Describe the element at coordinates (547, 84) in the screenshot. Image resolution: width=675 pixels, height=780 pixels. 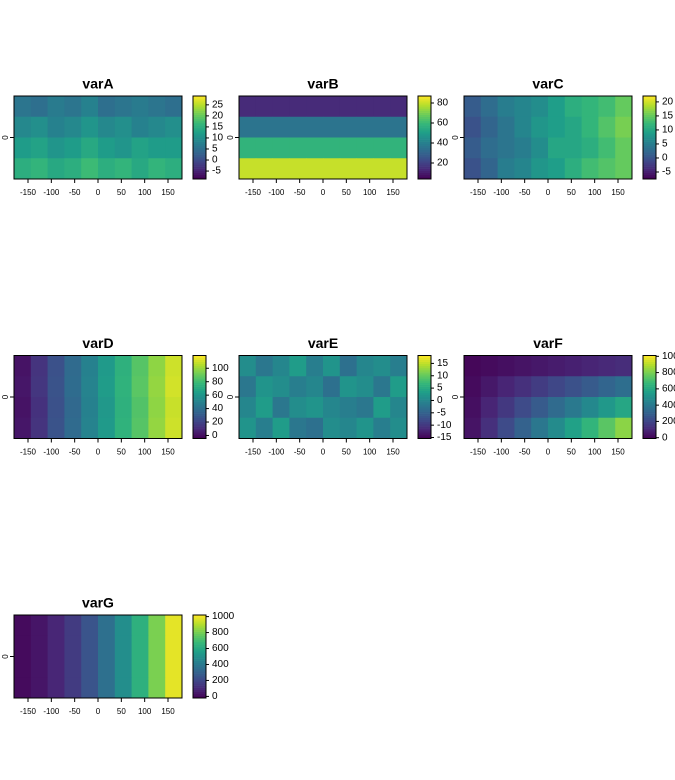
I see `panel-title: varC` at that location.